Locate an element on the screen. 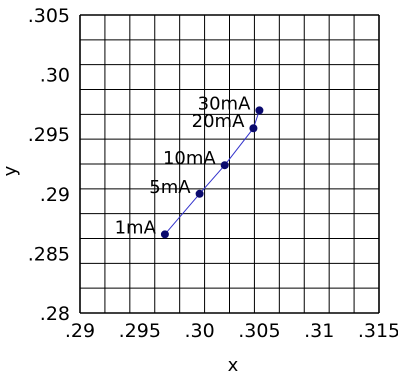  x-tick-label: .29 is located at coordinates (80, 331).